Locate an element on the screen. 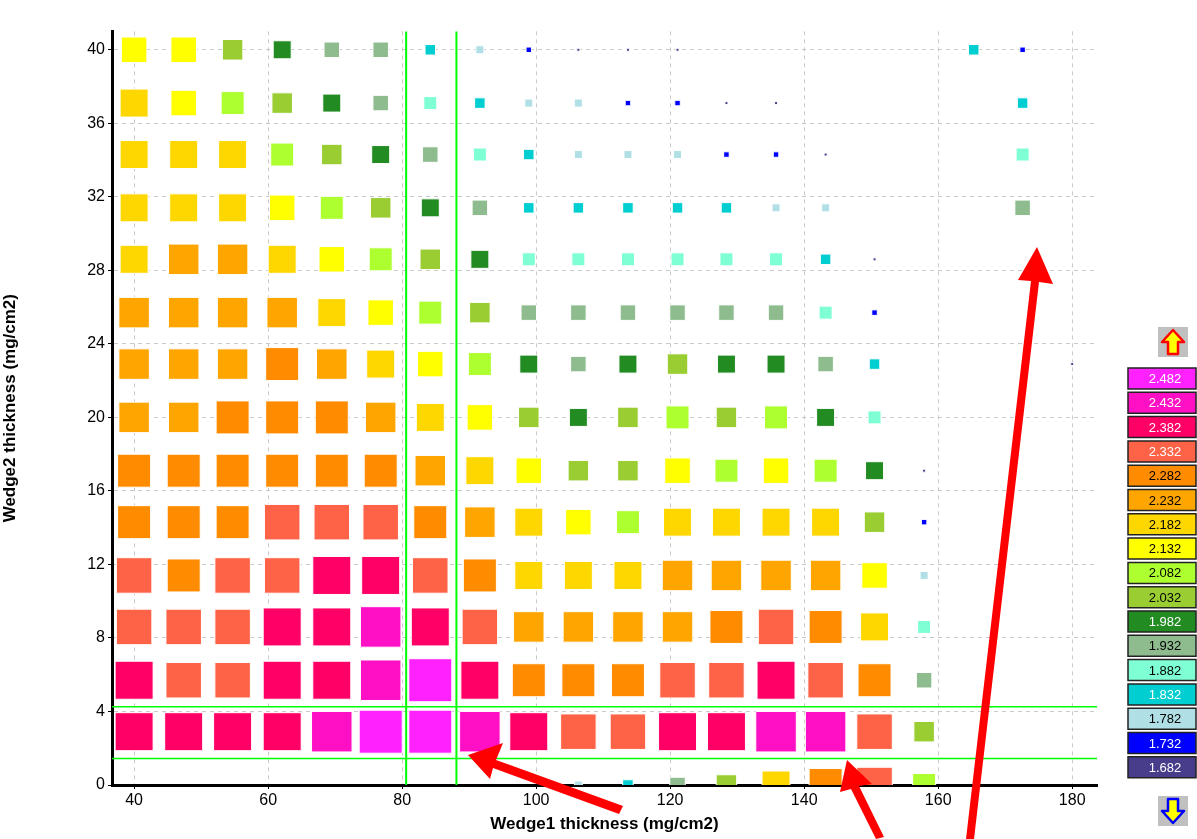  y-tick-label: 8 is located at coordinates (101, 637).